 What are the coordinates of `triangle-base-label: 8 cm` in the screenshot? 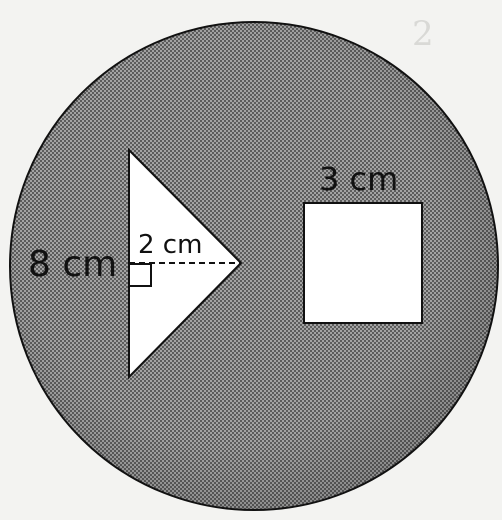 It's located at (72, 264).